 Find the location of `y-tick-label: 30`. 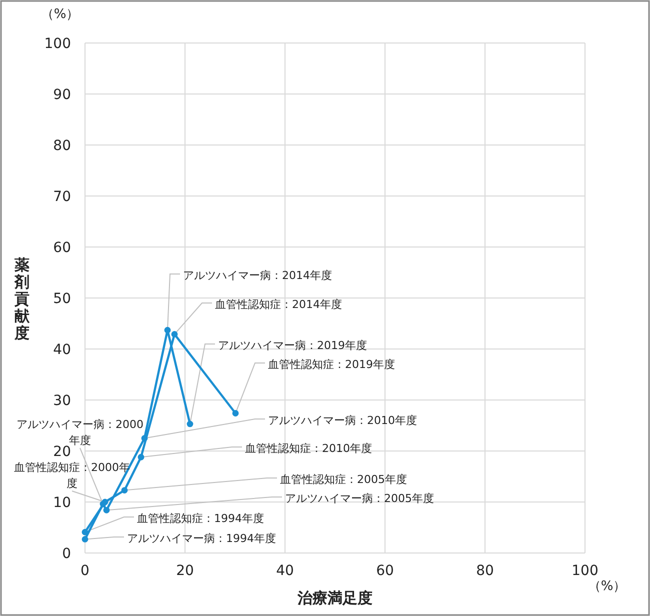

y-tick-label: 30 is located at coordinates (62, 401).